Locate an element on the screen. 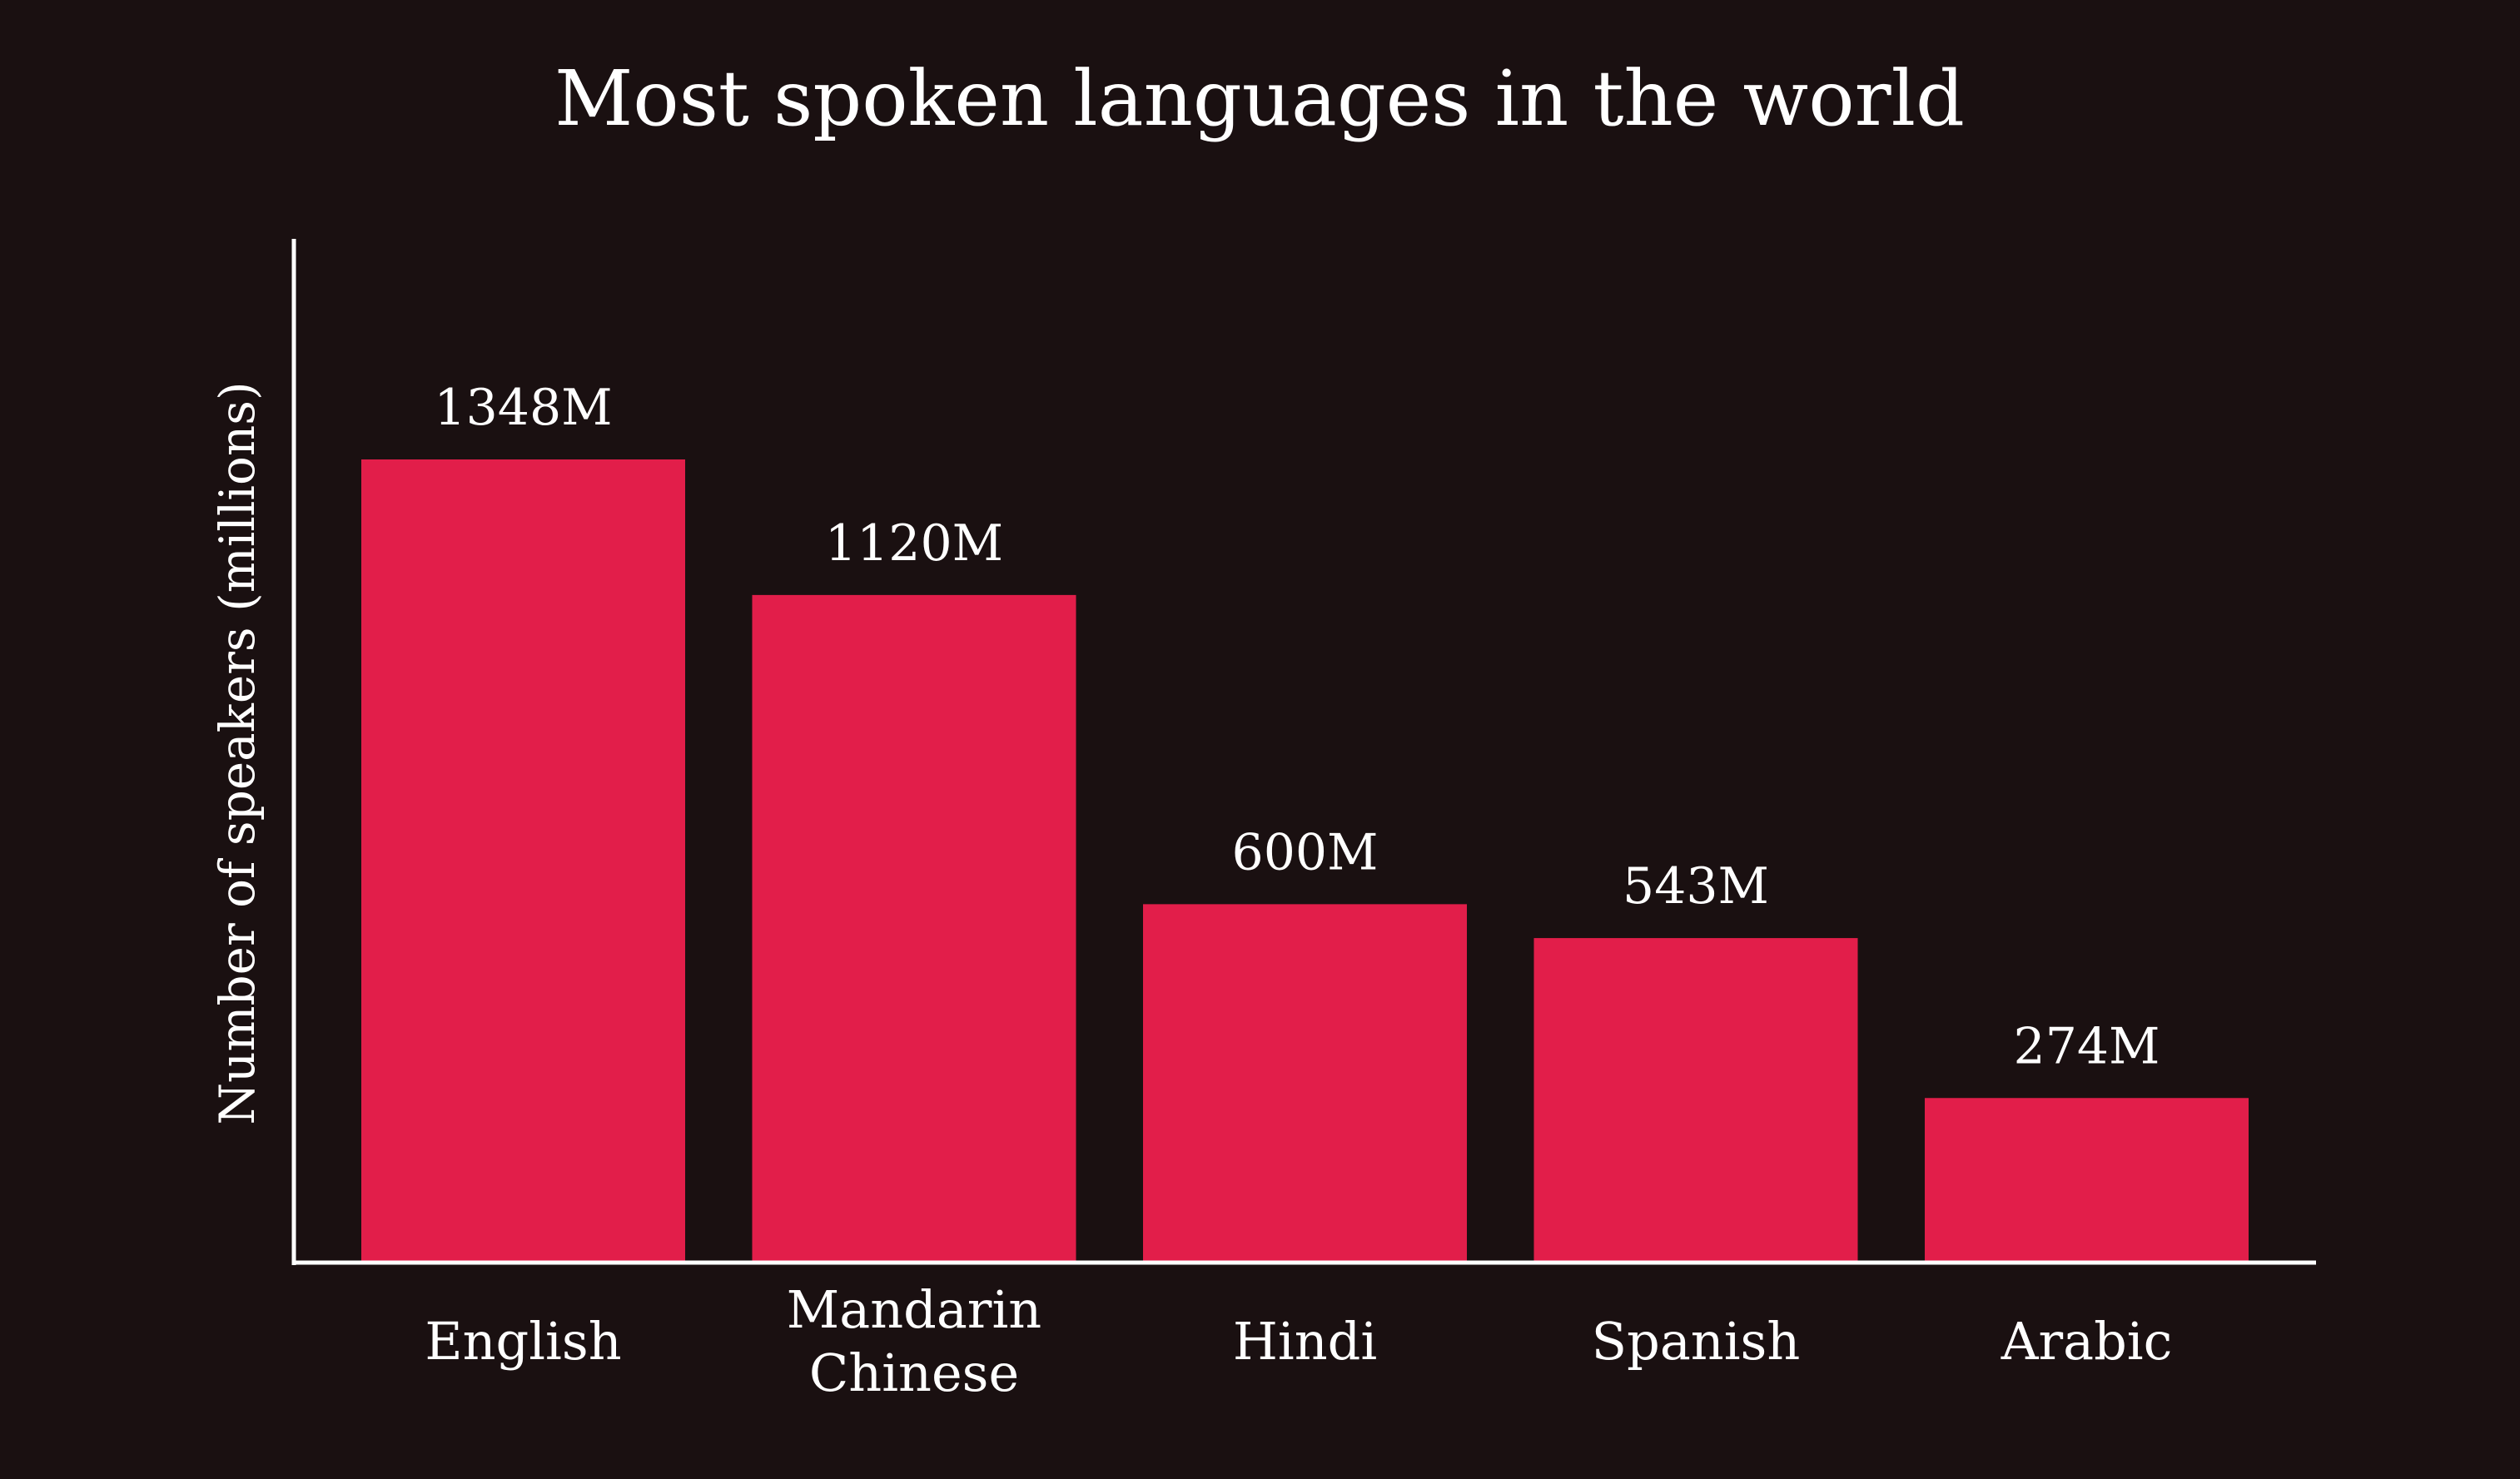 This screenshot has width=2520, height=1479. category-label-4: Arabic is located at coordinates (2087, 1341).